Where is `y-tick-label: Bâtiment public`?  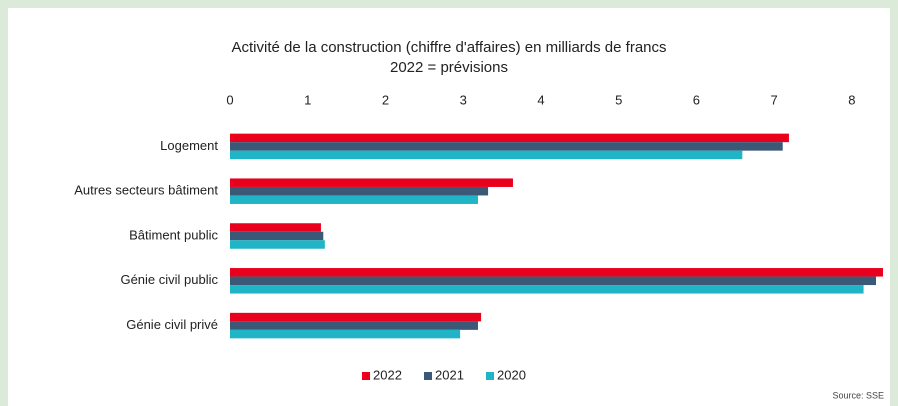 y-tick-label: Bâtiment public is located at coordinates (173, 234).